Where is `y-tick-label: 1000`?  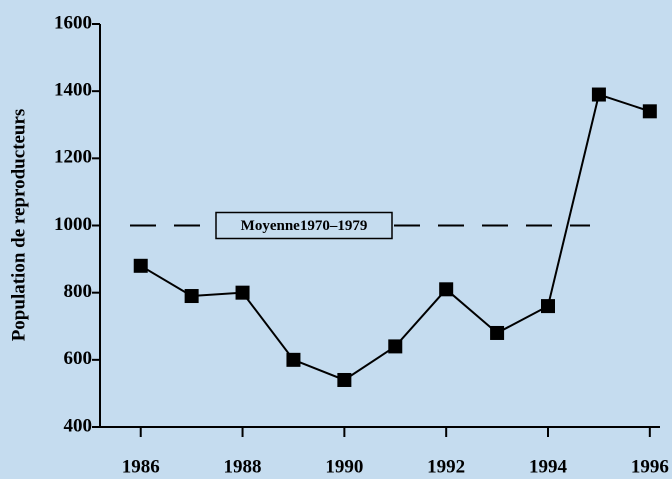 y-tick-label: 1000 is located at coordinates (73, 224).